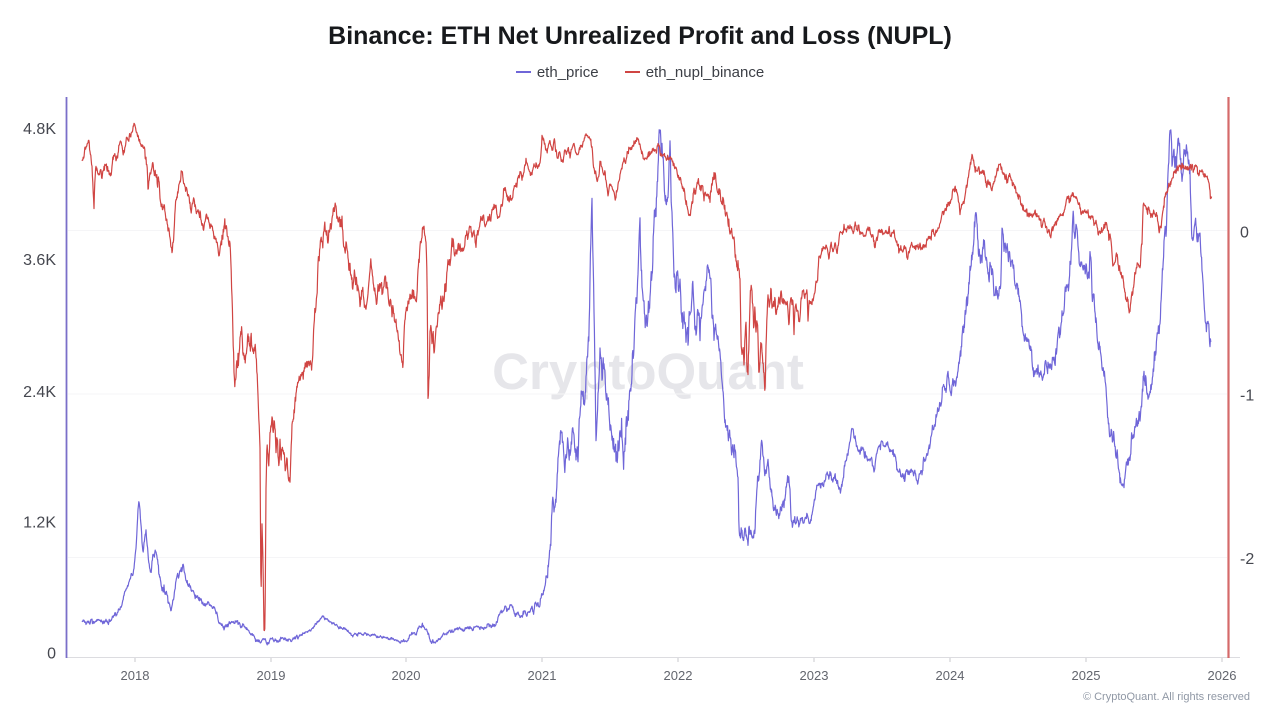 This screenshot has width=1280, height=720. Describe the element at coordinates (39, 392) in the screenshot. I see `svg-text: 2.4K` at that location.